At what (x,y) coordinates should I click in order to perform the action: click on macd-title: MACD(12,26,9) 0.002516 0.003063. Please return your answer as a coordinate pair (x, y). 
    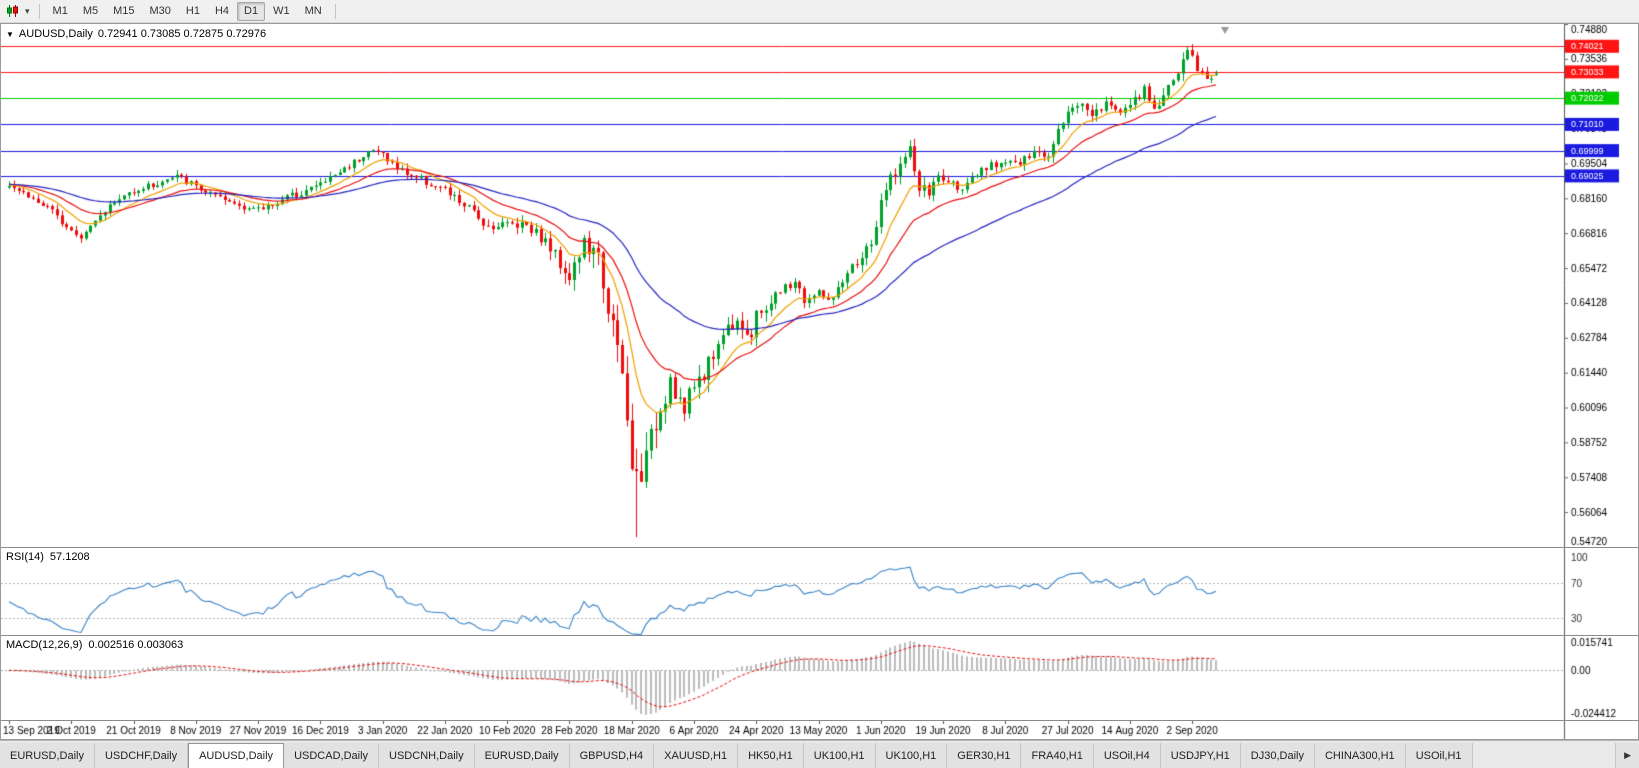
    Looking at the image, I should click on (94, 645).